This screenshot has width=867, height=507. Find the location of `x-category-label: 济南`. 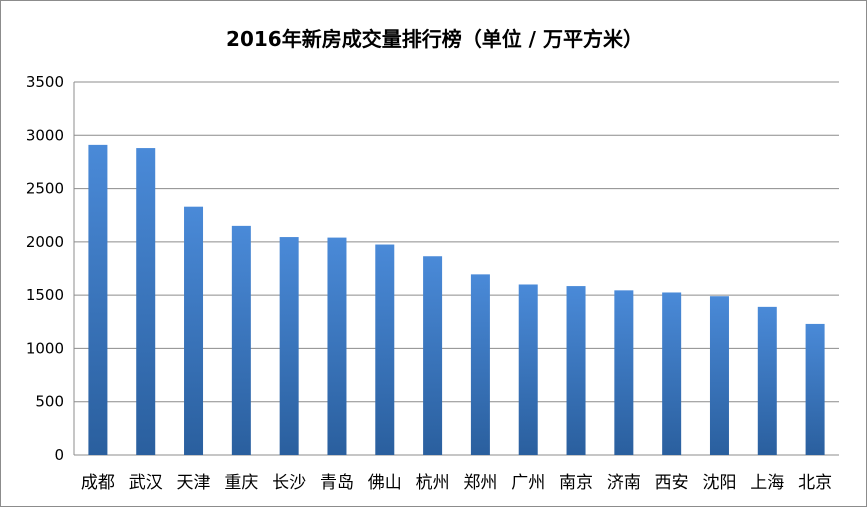

x-category-label: 济南 is located at coordinates (624, 483).